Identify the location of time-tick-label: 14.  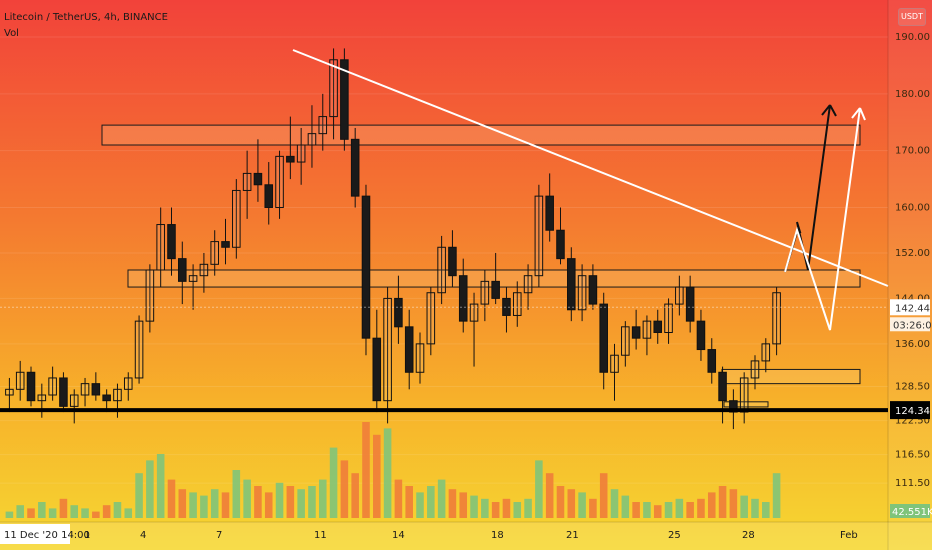
(398, 535).